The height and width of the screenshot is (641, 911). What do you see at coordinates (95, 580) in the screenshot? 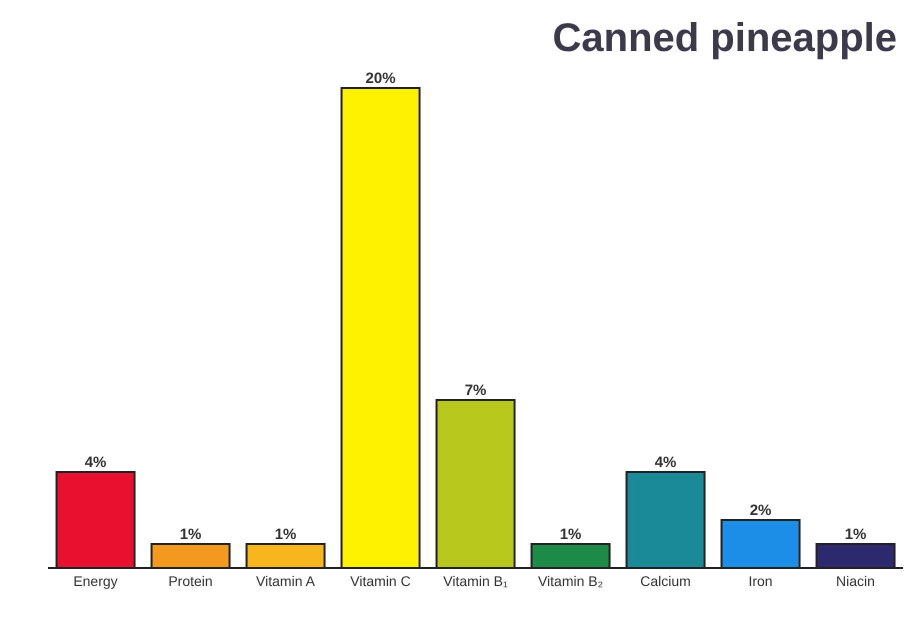
I see `x-tick-label: Energy` at bounding box center [95, 580].